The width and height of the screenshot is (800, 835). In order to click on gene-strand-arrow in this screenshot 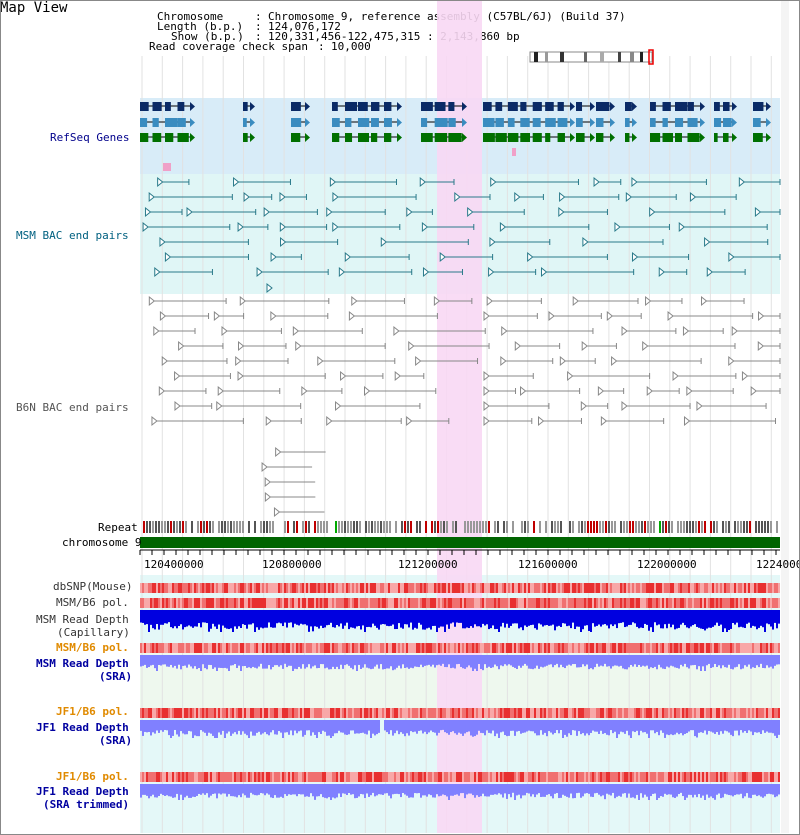, I will do `click(612, 137)`.